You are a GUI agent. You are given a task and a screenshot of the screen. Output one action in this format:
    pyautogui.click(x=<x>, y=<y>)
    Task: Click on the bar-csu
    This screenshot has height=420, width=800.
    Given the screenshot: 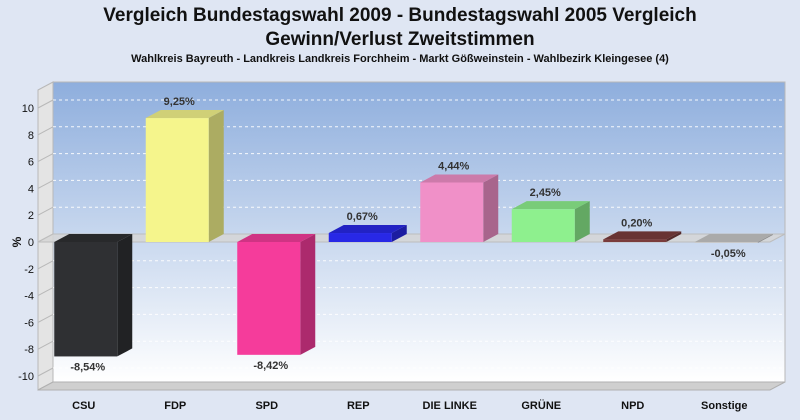 What is the action you would take?
    pyautogui.click(x=93, y=295)
    